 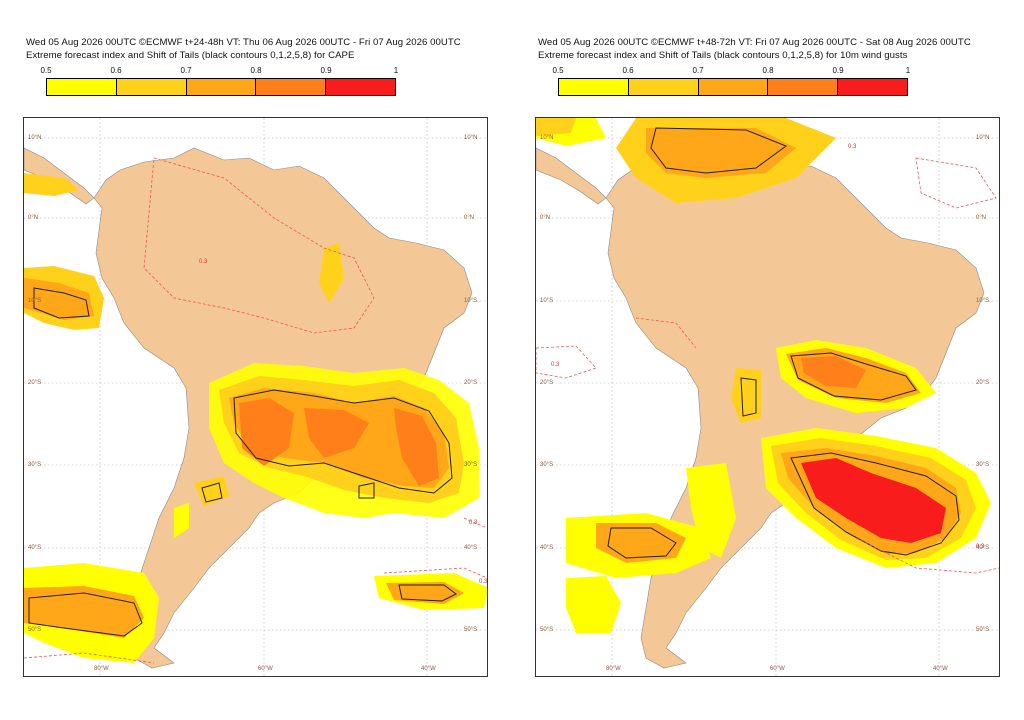 What do you see at coordinates (571, 176) in the screenshot?
I see `central-america-landmass` at bounding box center [571, 176].